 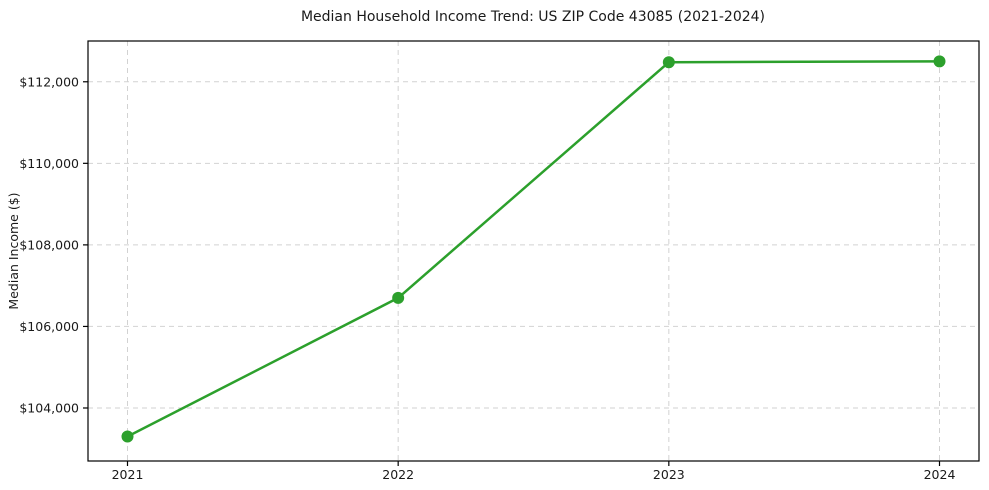 What do you see at coordinates (13, 250) in the screenshot?
I see `y-axis-label: Median Income ($)` at bounding box center [13, 250].